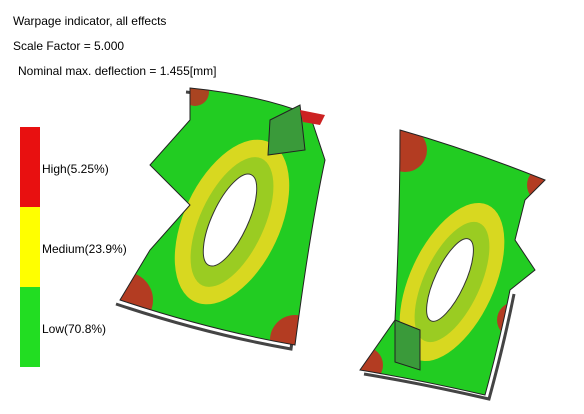  I want to click on deflection: Nominal max. deflection = 1.455[mm], so click(117, 71).